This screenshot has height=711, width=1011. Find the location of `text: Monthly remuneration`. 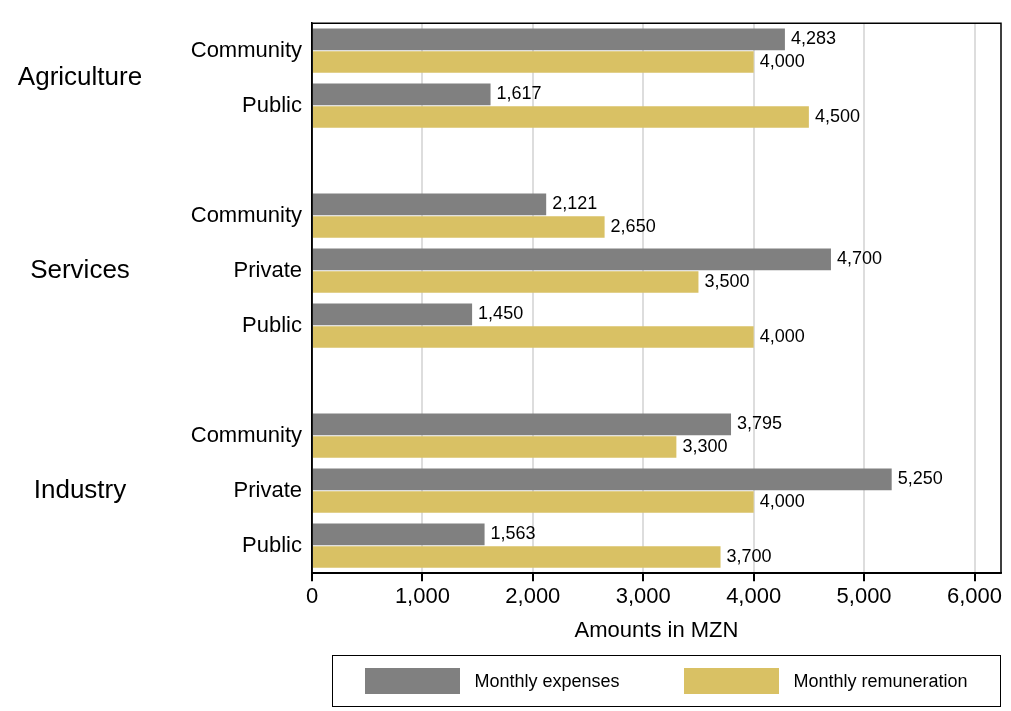

text: Monthly remuneration is located at coordinates (880, 681).